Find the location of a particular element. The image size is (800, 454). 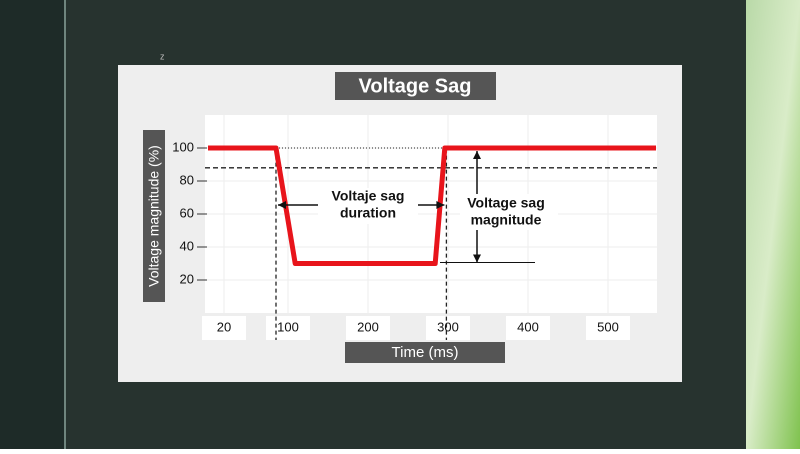

line-series is located at coordinates (432, 205).